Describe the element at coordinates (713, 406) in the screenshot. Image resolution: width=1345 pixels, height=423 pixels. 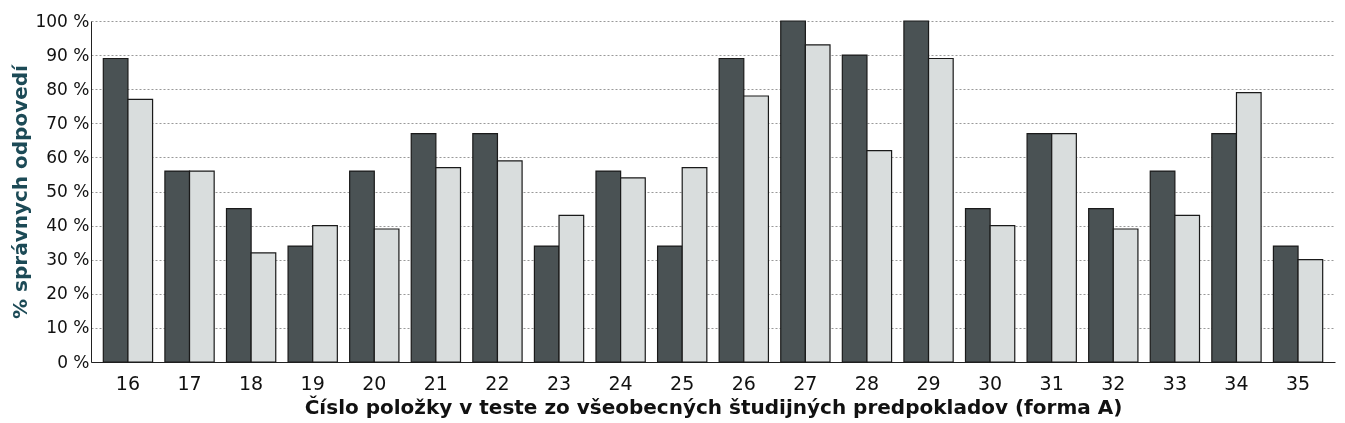
I see `x-axis-title: Číslo položky v teste zo všeobecných študijných predpokladov (forma A)` at that location.